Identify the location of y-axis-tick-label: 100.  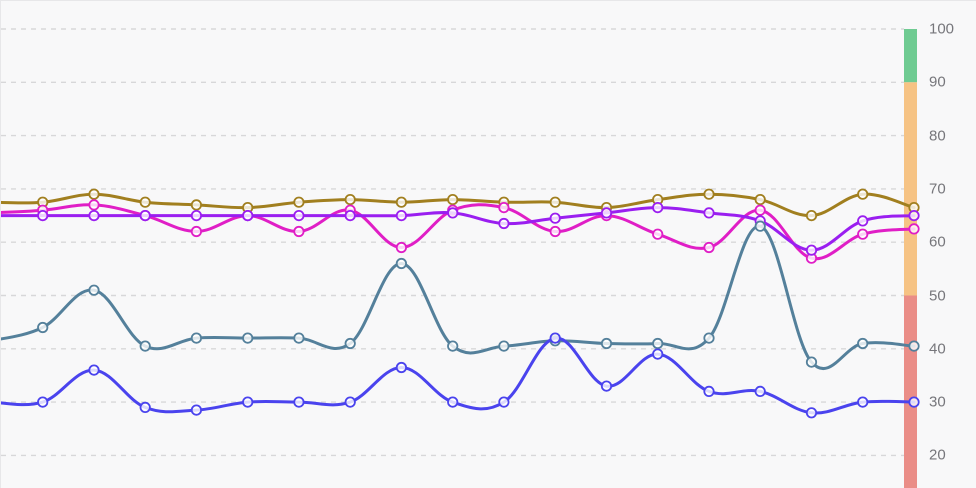
(942, 29).